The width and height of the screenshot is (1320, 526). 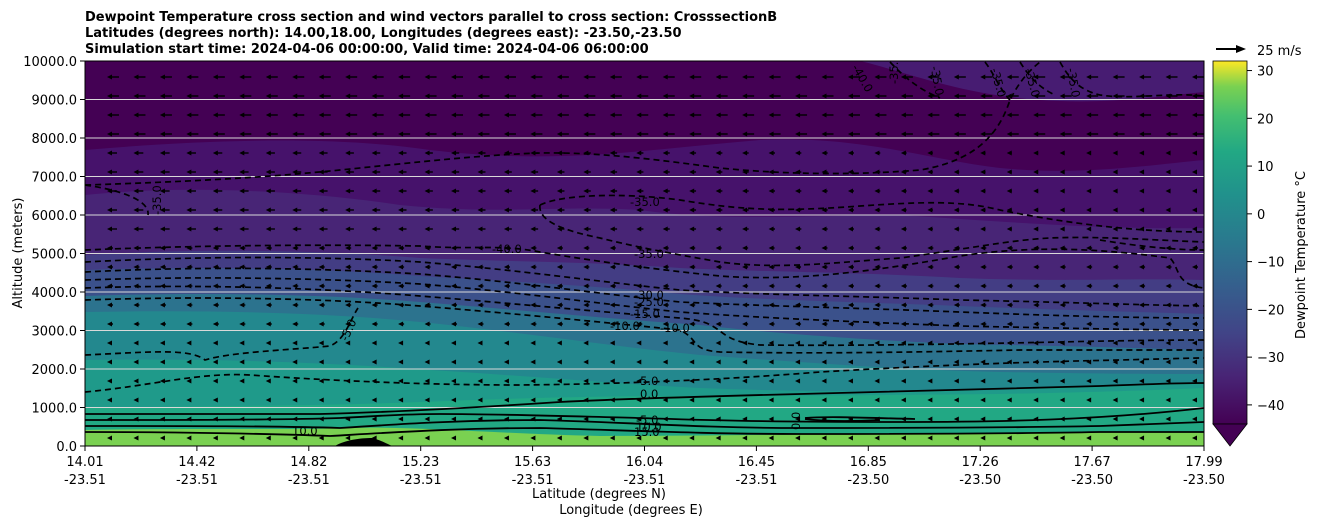 I want to click on x-tick-label-latitude: 14.82, so click(x=308, y=462).